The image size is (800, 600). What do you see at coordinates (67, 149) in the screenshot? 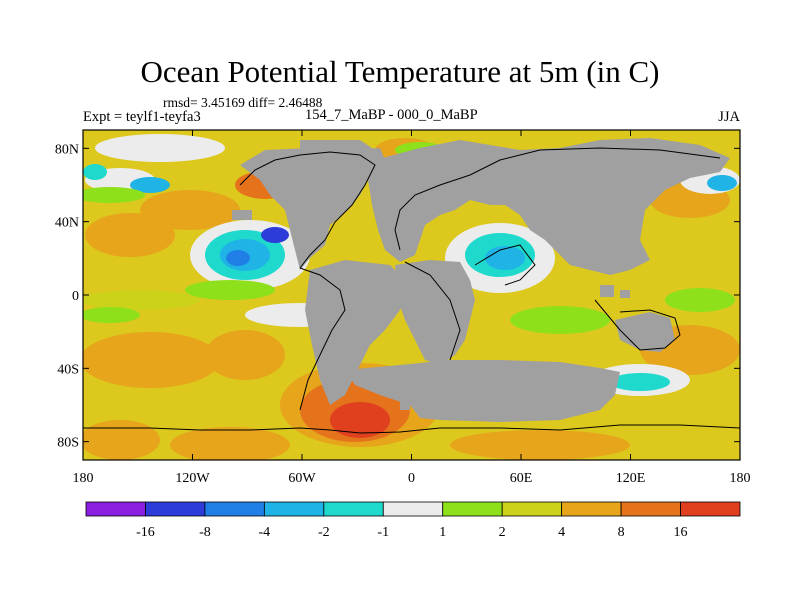
I see `lat-tick-label: 80N` at bounding box center [67, 149].